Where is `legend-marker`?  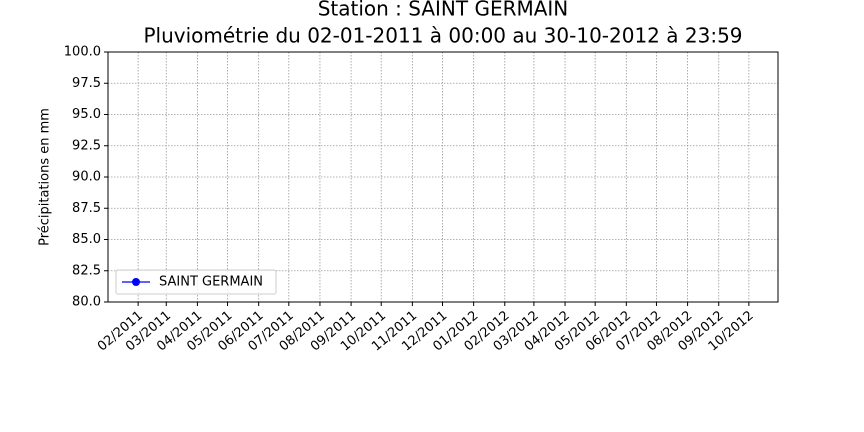
legend-marker is located at coordinates (136, 282).